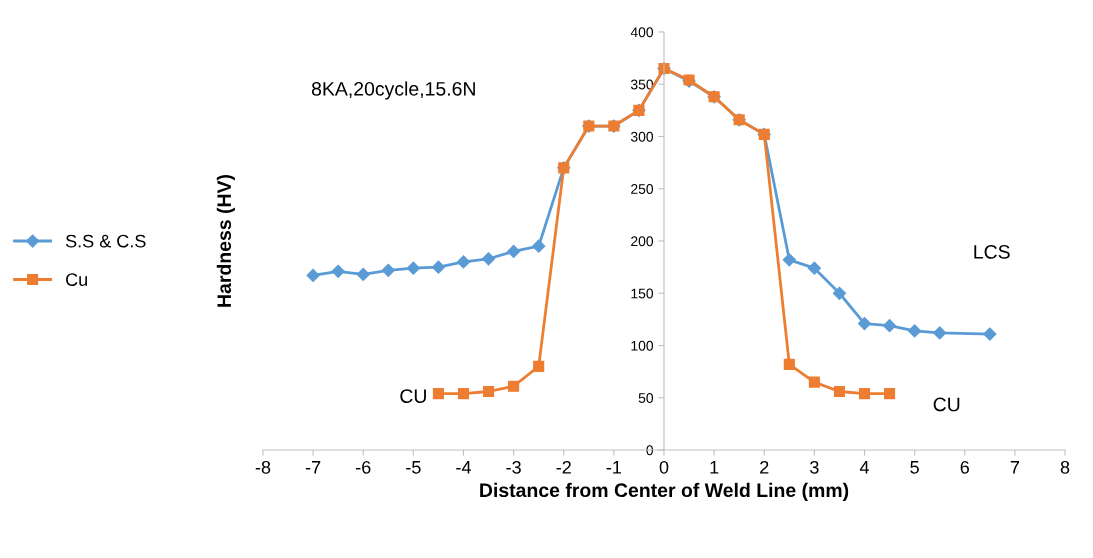  What do you see at coordinates (664, 491) in the screenshot?
I see `x-axis-title: Distance from Center of Weld Line (mm)` at bounding box center [664, 491].